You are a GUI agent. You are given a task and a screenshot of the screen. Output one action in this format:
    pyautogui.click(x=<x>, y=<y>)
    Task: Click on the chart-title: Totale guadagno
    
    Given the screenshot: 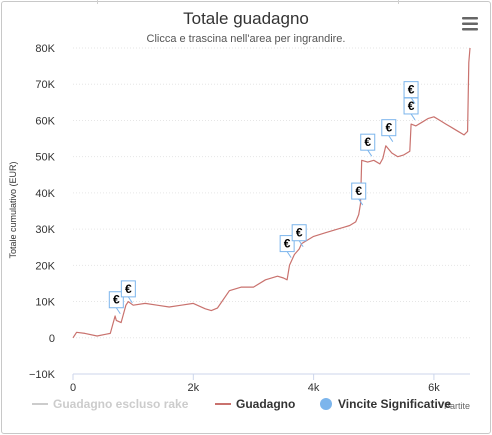 What is the action you would take?
    pyautogui.click(x=246, y=18)
    